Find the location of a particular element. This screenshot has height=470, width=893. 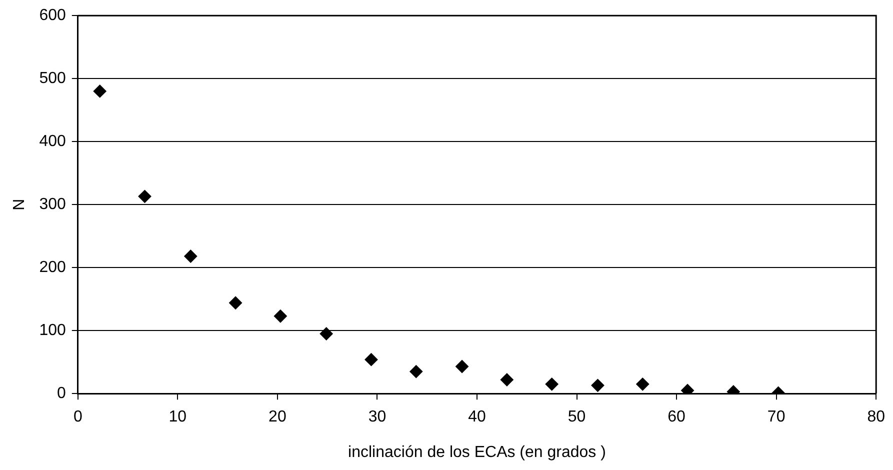

y-tick-label: 400 is located at coordinates (52, 141).